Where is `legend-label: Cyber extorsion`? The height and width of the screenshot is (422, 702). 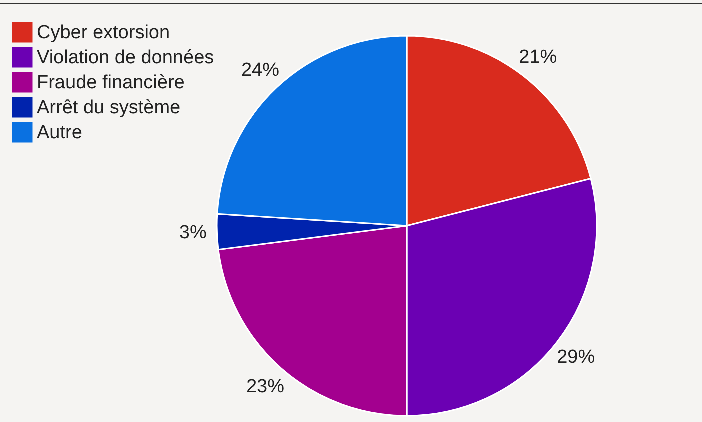
legend-label: Cyber extorsion is located at coordinates (103, 33).